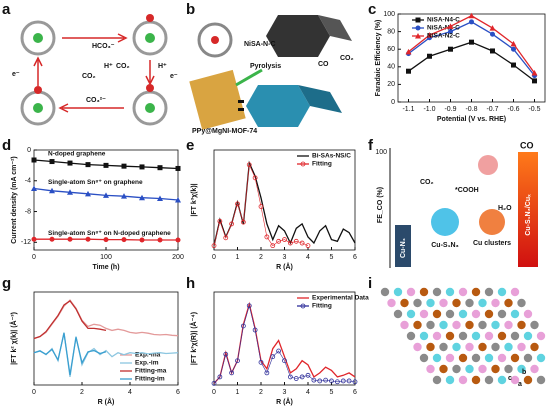 This screenshot has height=410, width=550. Describe the element at coordinates (70, 354) in the screenshot. I see `series-line` at that location.